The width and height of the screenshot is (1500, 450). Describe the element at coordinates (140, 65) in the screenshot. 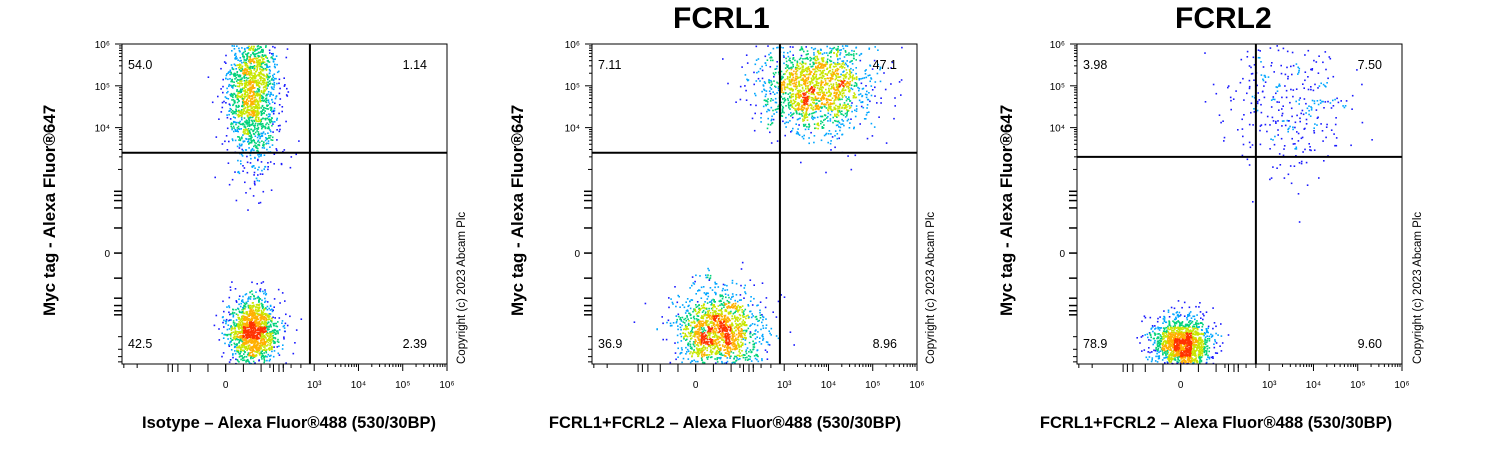

I see `quadrant-upper-left-value: 54.0` at that location.